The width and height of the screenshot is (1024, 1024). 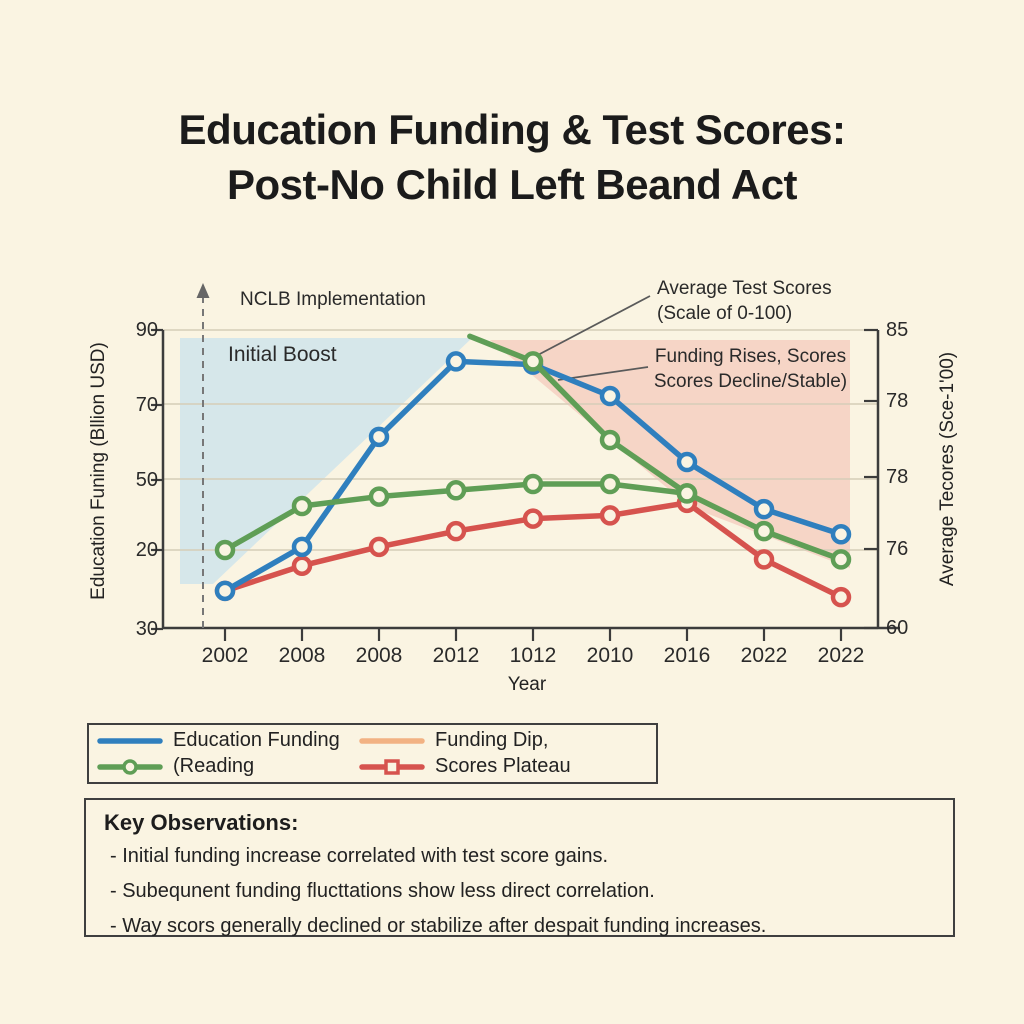 What do you see at coordinates (527, 684) in the screenshot?
I see `x-axis-label: Year` at bounding box center [527, 684].